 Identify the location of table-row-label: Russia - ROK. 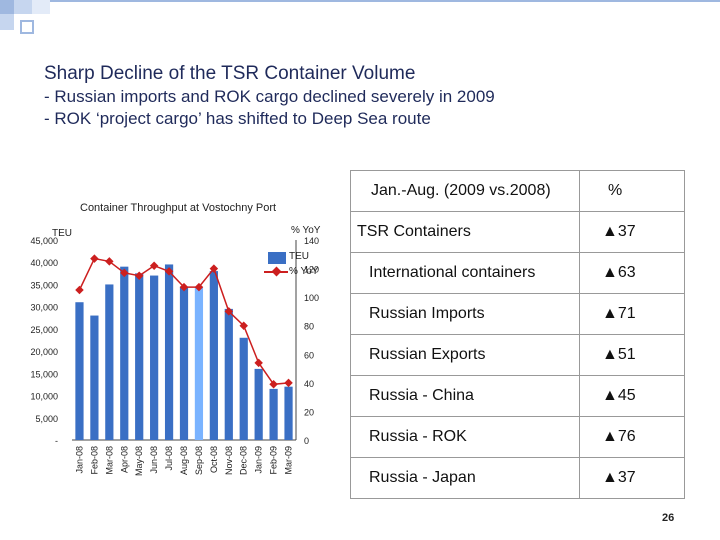
(465, 437).